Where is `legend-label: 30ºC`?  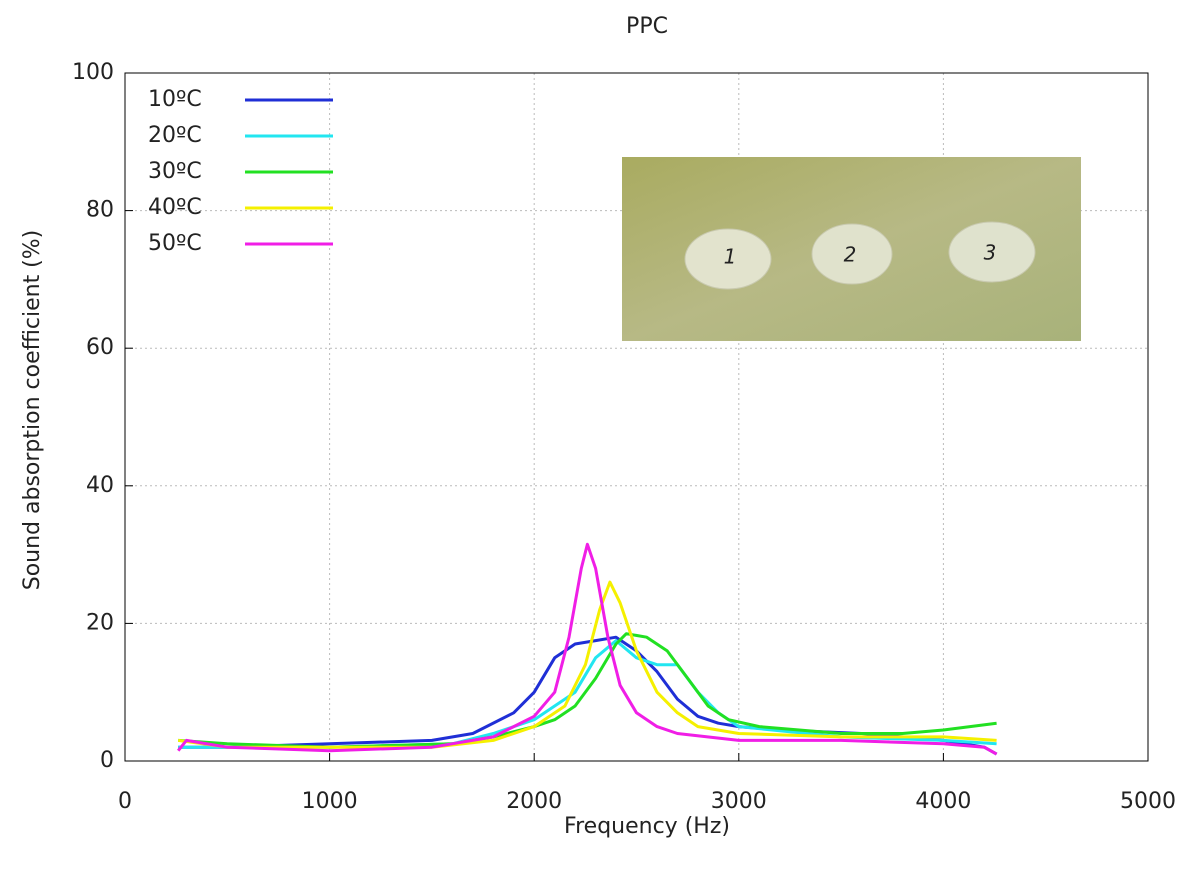 legend-label: 30ºC is located at coordinates (175, 171).